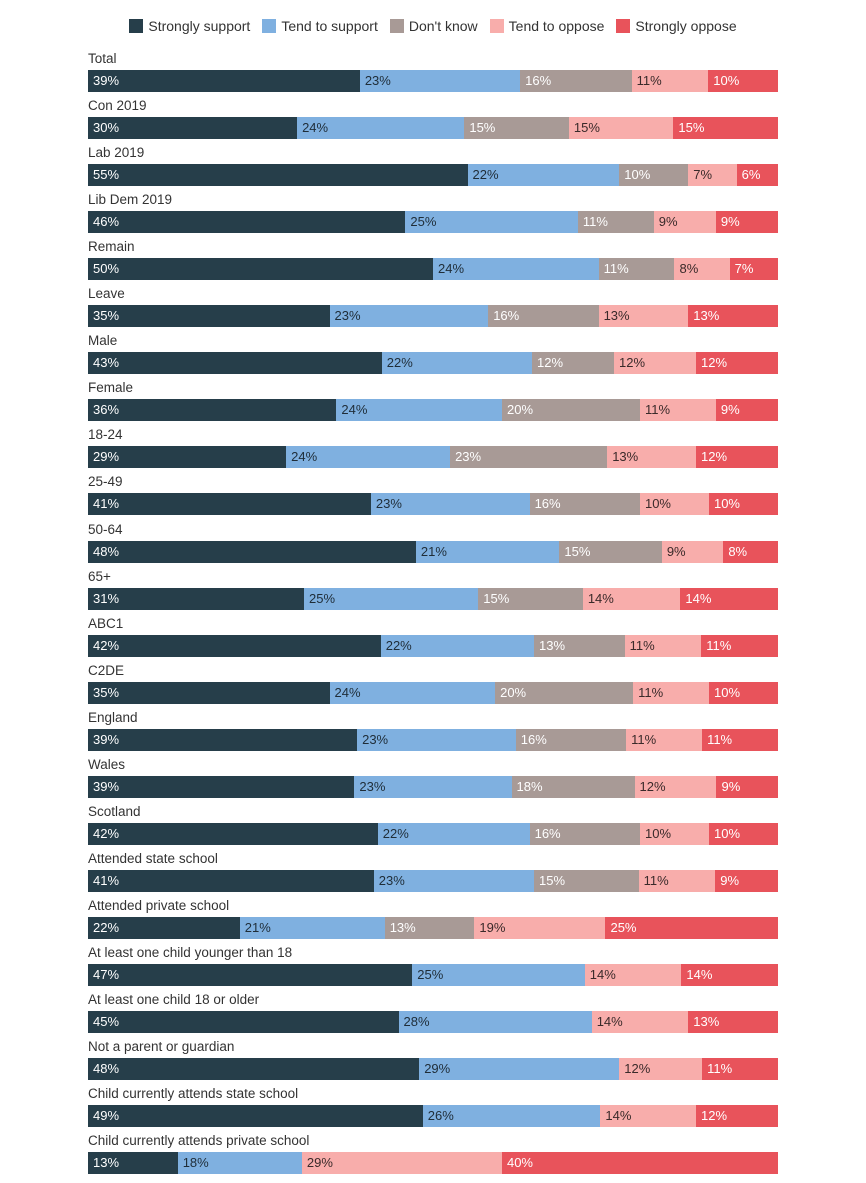  Describe the element at coordinates (433, 504) in the screenshot. I see `stacked-bar: 41% 23% 16% 10% 10%` at that location.